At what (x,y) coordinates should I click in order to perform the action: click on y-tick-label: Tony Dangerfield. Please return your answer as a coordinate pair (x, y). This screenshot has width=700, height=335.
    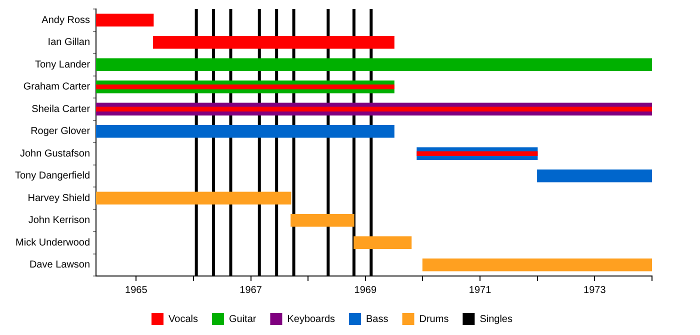
    Looking at the image, I should click on (52, 176).